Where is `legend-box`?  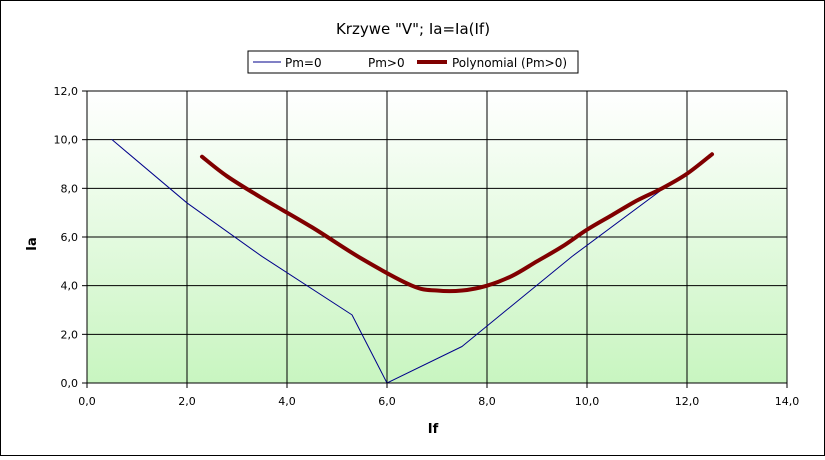
legend-box is located at coordinates (413, 62).